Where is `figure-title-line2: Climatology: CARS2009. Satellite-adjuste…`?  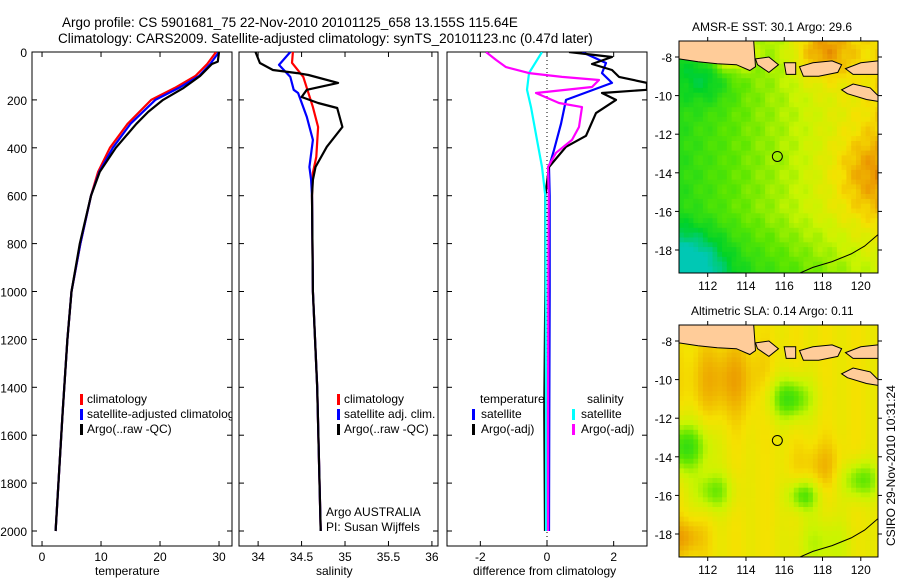
figure-title-line2: Climatology: CARS2009. Satellite-adjuste… is located at coordinates (325, 38).